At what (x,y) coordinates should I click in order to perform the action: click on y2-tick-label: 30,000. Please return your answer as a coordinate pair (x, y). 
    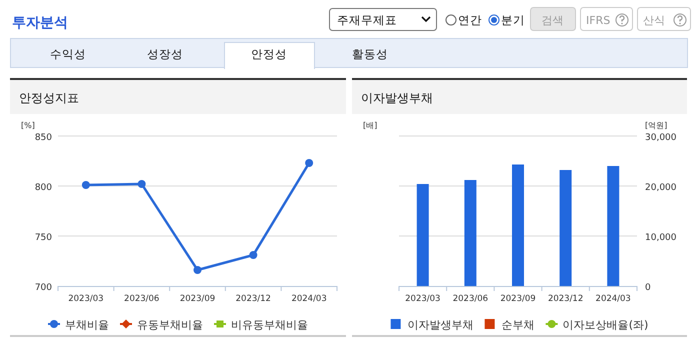
    Looking at the image, I should click on (661, 138).